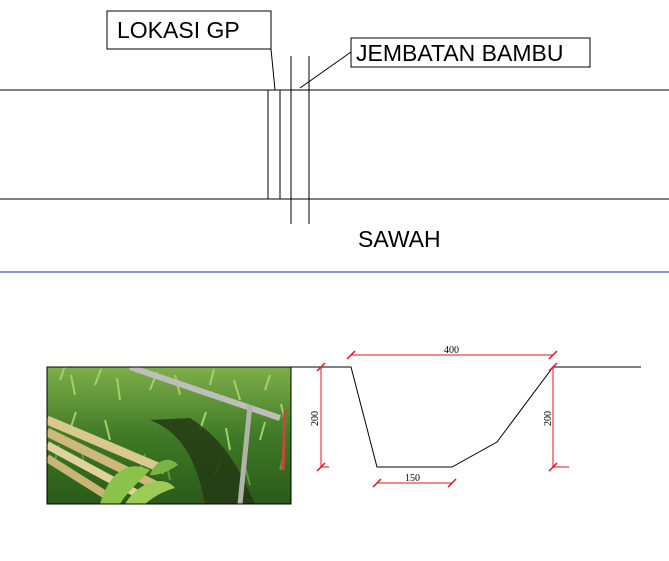 The height and width of the screenshot is (561, 669). What do you see at coordinates (548, 418) in the screenshot?
I see `dim-right-depth-label: 200` at bounding box center [548, 418].